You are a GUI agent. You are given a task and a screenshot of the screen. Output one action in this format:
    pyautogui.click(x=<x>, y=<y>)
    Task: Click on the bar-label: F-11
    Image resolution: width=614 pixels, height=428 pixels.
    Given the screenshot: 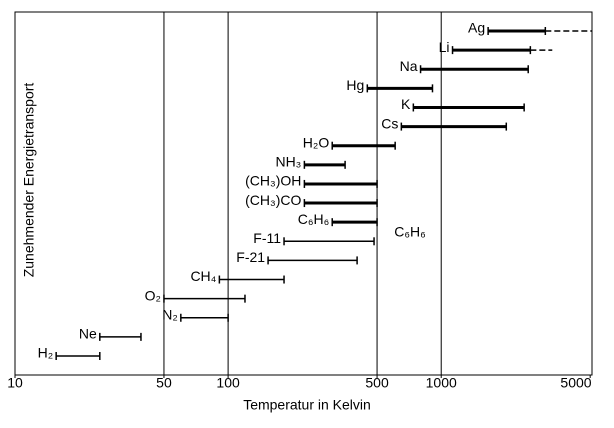 What is the action you would take?
    pyautogui.click(x=267, y=238)
    